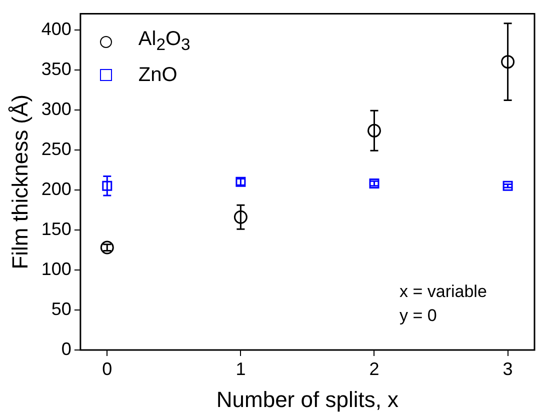 The image size is (542, 420). I want to click on y-tick-label: 350, so click(56, 68).